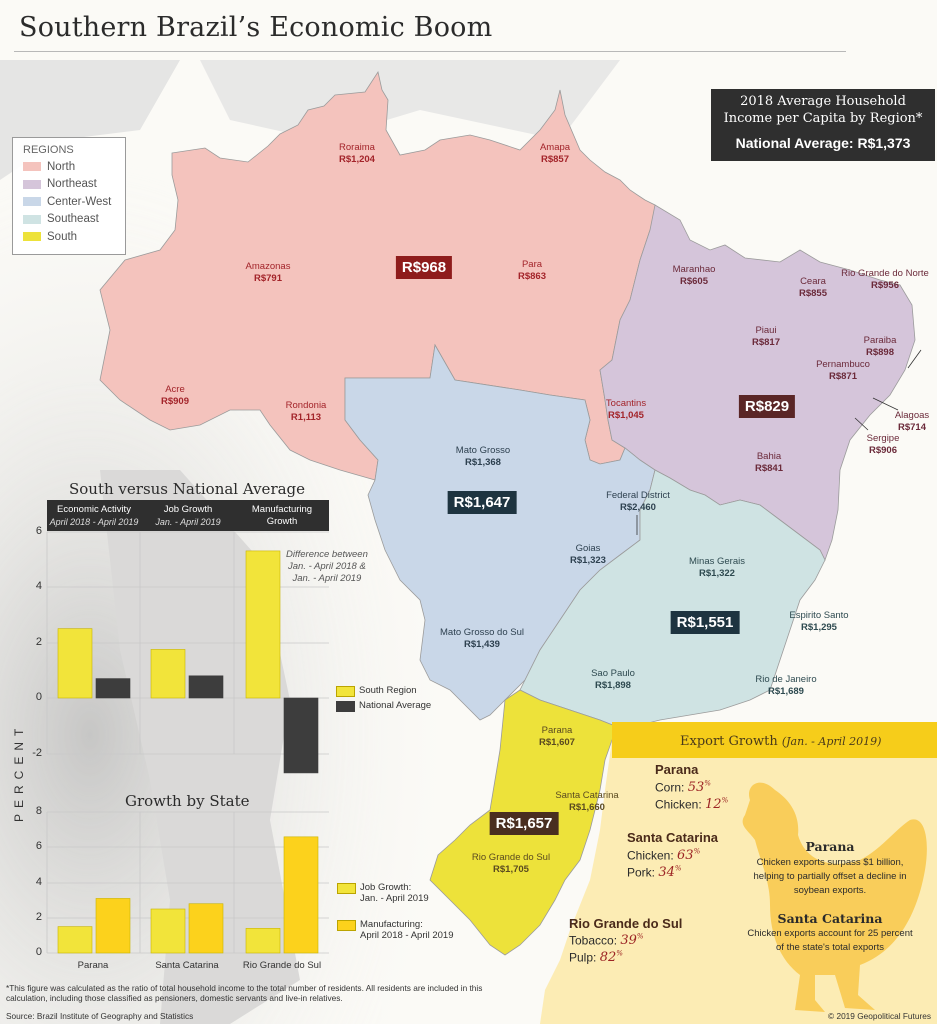 The image size is (937, 1024). I want to click on state-label-alagoas: Alagoas R$714, so click(912, 421).